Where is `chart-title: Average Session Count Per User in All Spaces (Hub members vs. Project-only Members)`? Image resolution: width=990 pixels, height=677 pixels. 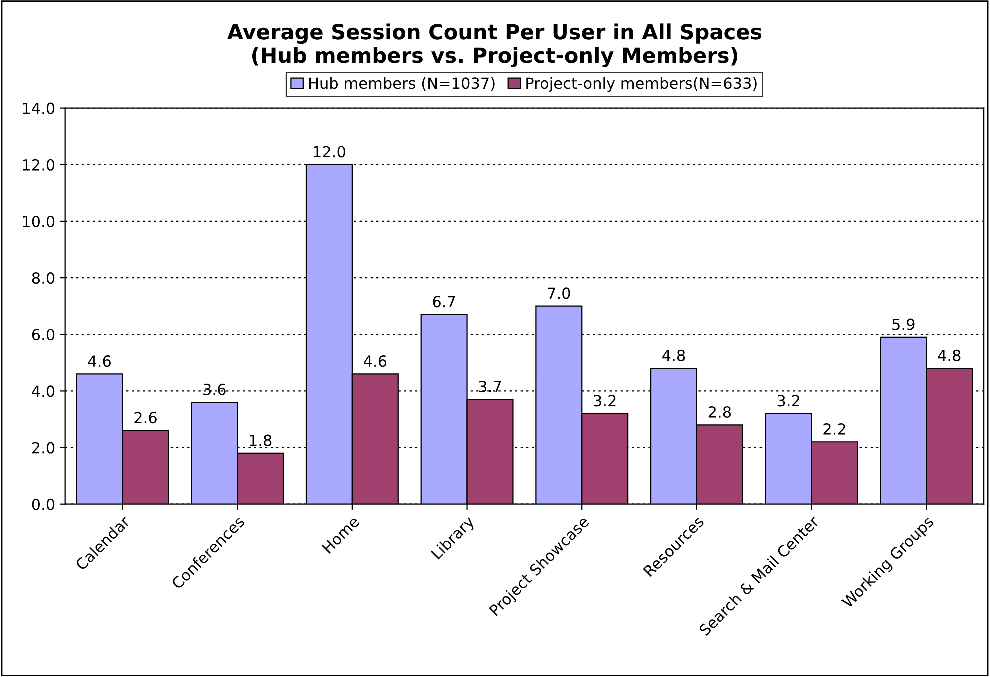
chart-title: Average Session Count Per User in All Spaces (Hub members vs. Project-only Members) is located at coordinates (494, 46).